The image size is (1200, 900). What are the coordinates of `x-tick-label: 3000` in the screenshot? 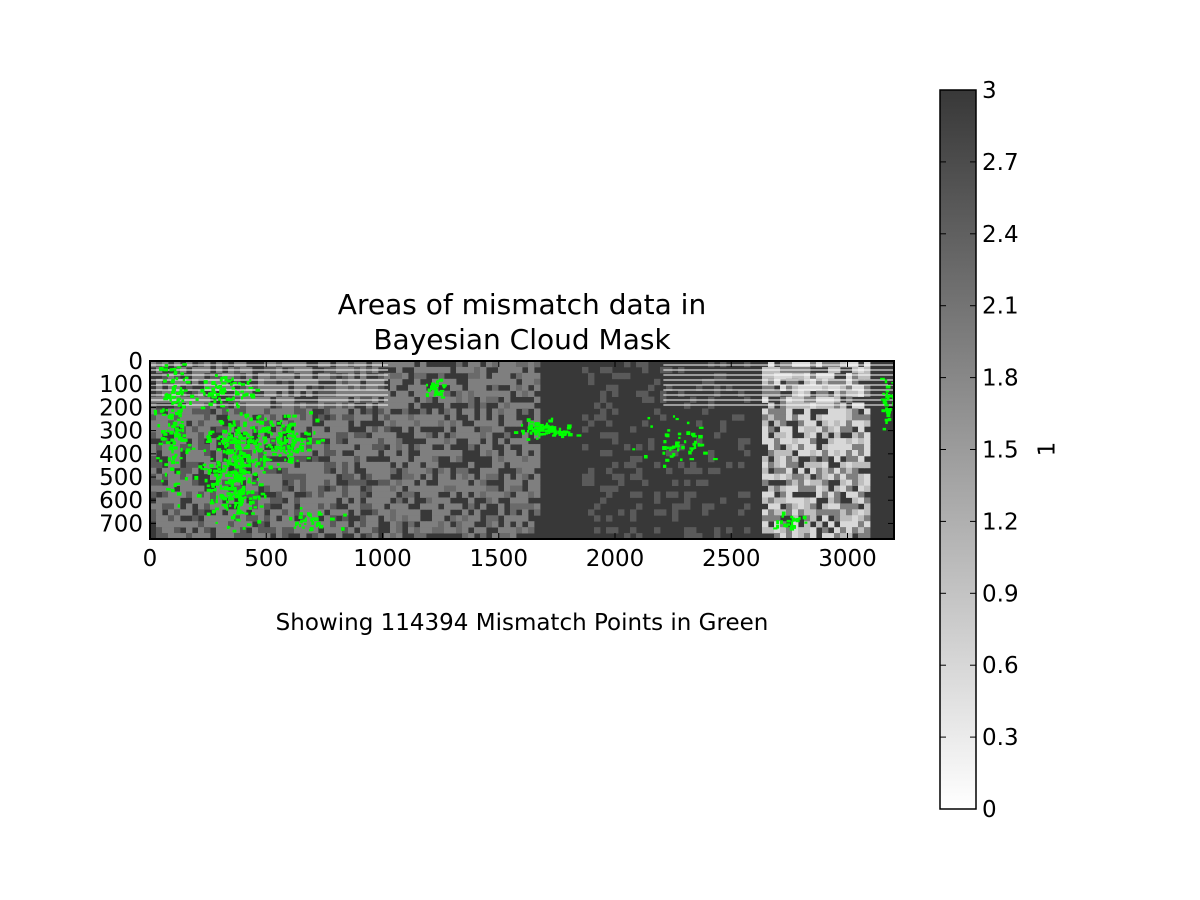 It's located at (847, 559).